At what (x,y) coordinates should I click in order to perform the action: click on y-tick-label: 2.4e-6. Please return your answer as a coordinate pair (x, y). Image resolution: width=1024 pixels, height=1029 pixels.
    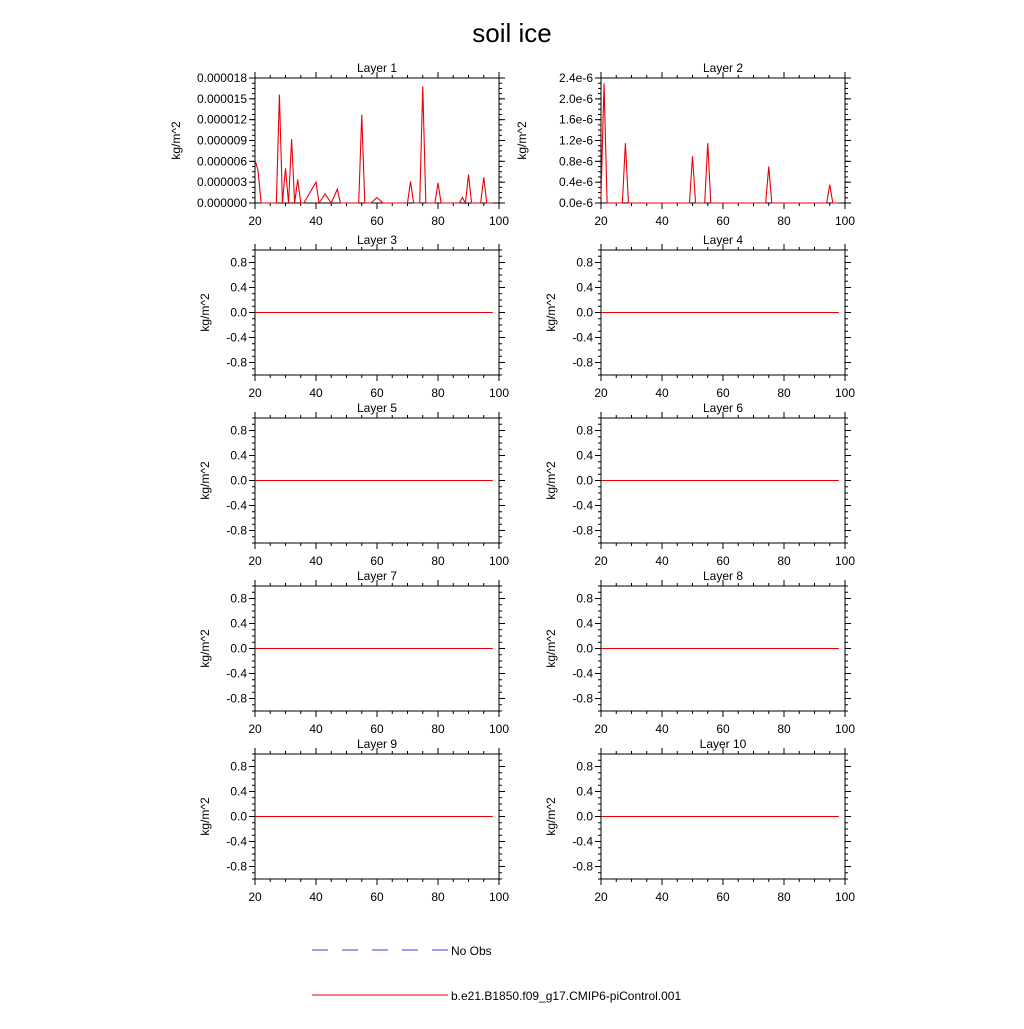
    Looking at the image, I should click on (576, 78).